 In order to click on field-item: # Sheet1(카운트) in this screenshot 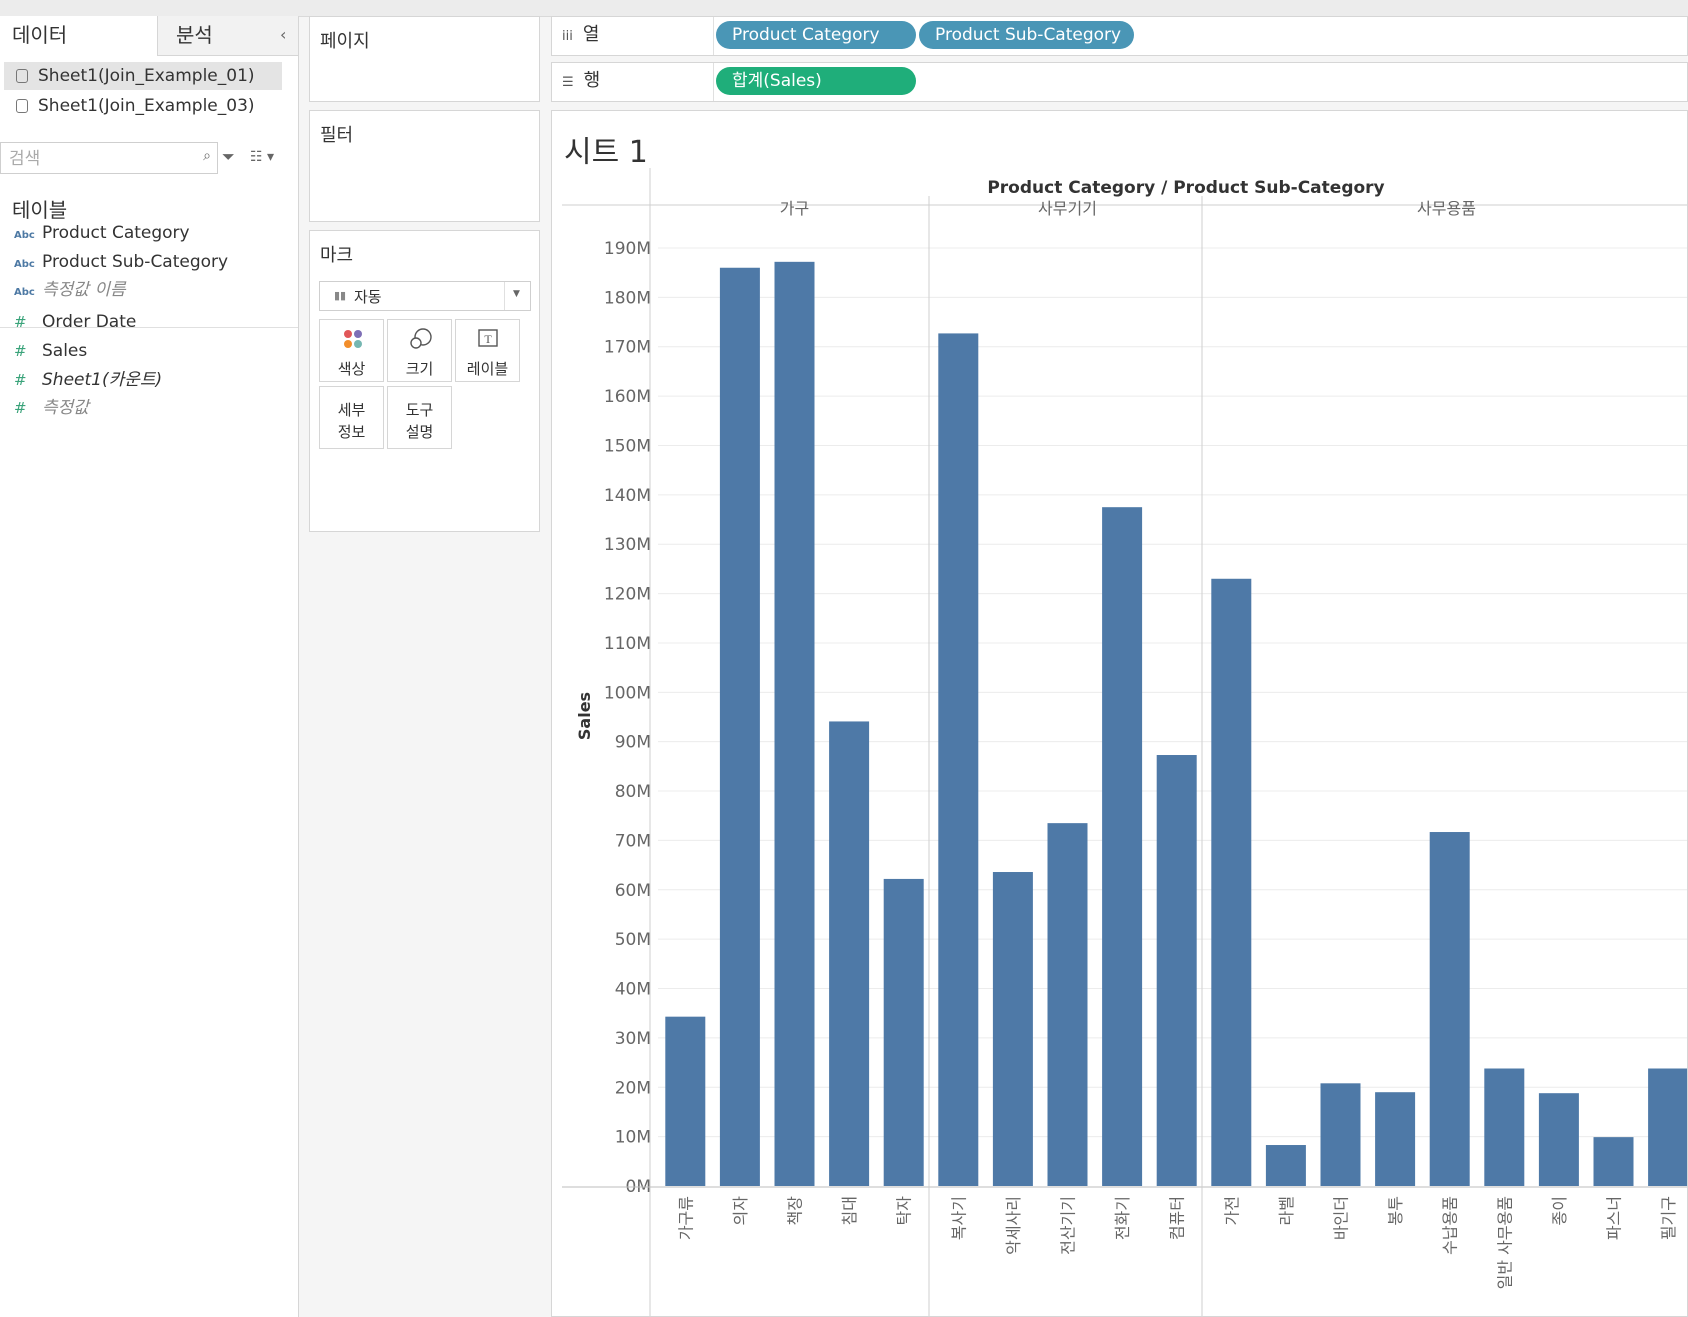, I will do `click(88, 380)`.